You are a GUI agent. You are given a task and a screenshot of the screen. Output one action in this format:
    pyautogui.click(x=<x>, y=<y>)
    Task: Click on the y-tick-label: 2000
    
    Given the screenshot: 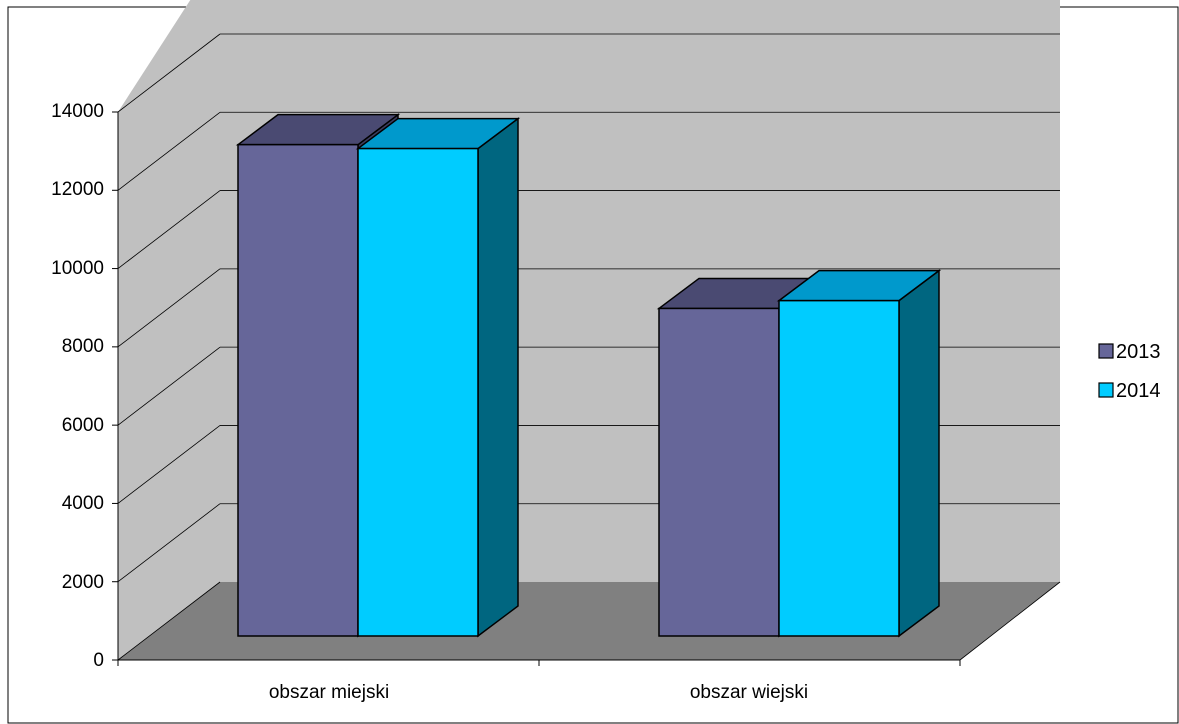 What is the action you would take?
    pyautogui.click(x=83, y=582)
    